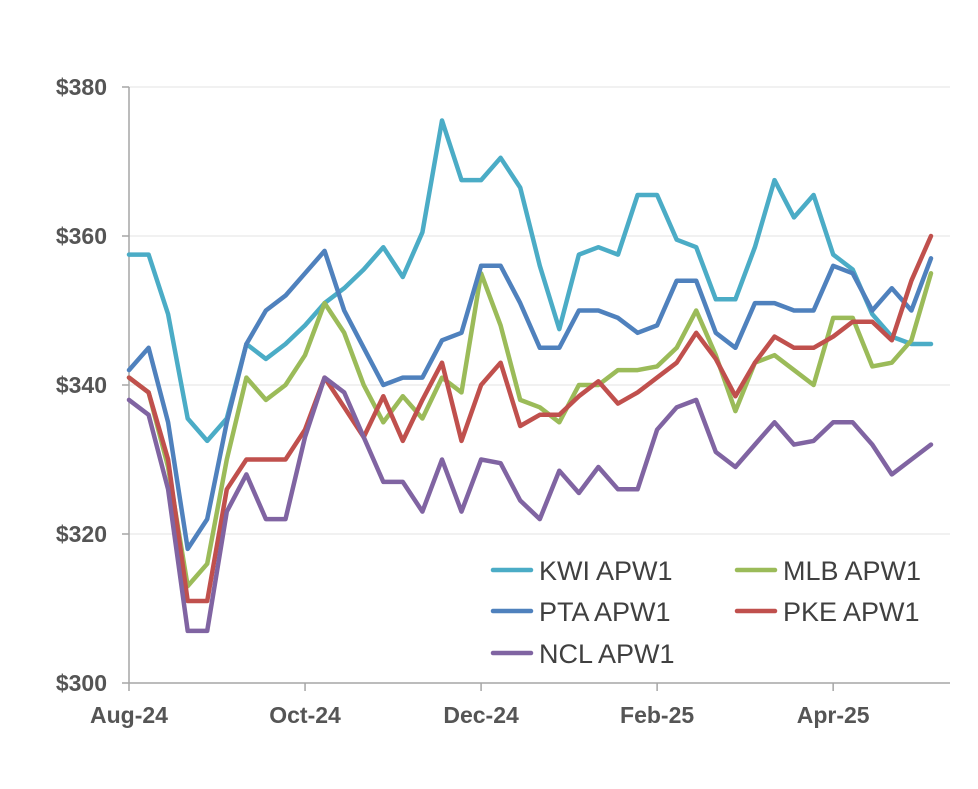 Image resolution: width=978 pixels, height=789 pixels. I want to click on legend-label: PTA APW1, so click(605, 612).